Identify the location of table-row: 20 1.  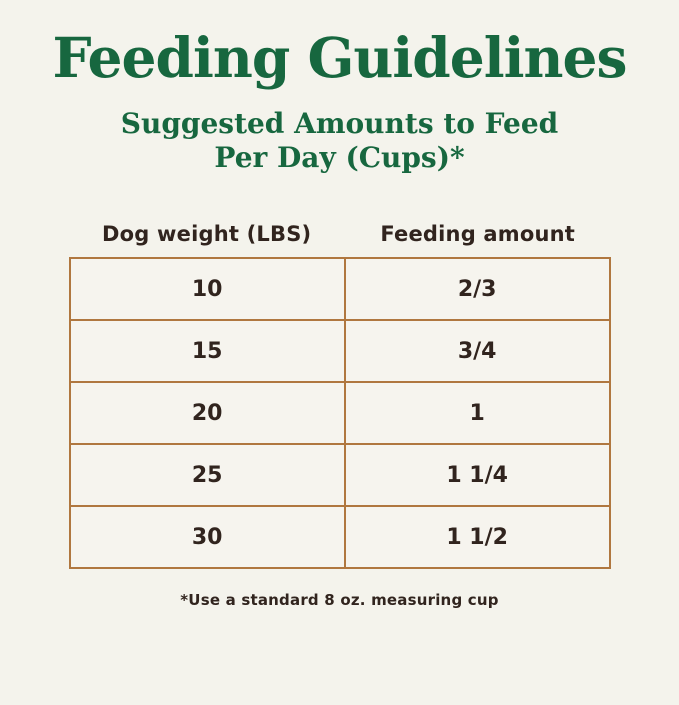
(339, 413).